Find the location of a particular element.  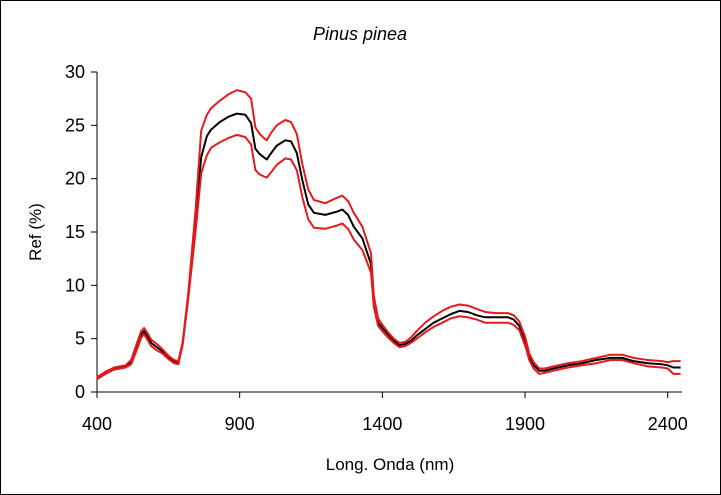

y-tick-label: 0 is located at coordinates (80, 392).